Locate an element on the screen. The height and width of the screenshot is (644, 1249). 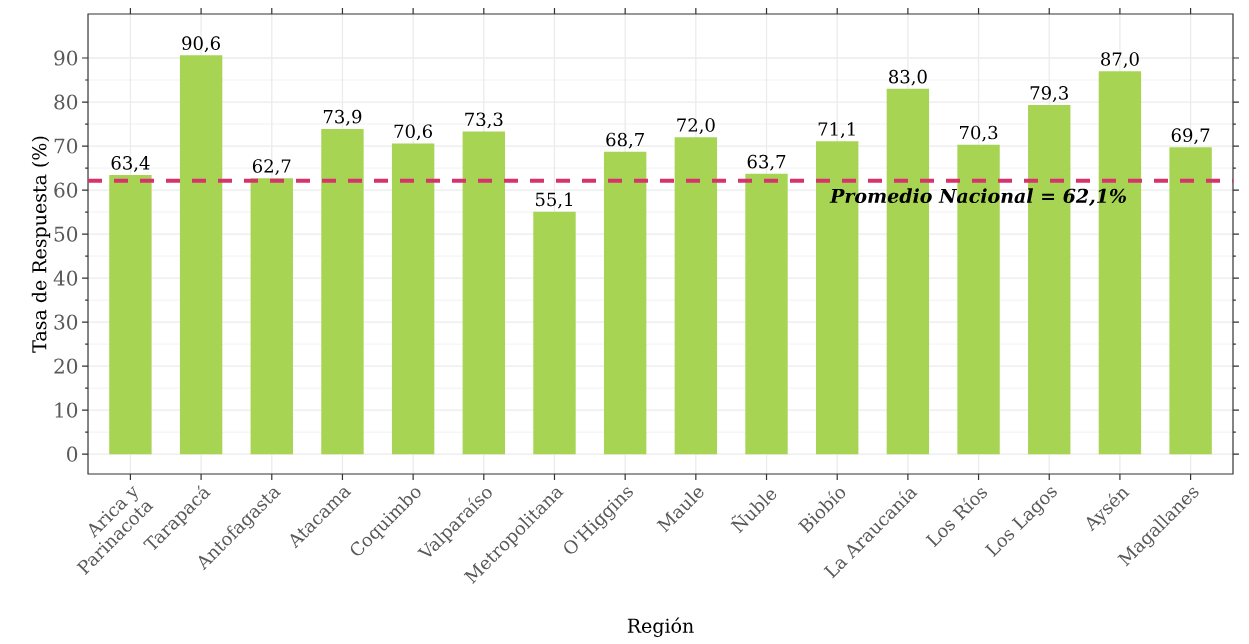
data-label: 71,1 is located at coordinates (836, 130).